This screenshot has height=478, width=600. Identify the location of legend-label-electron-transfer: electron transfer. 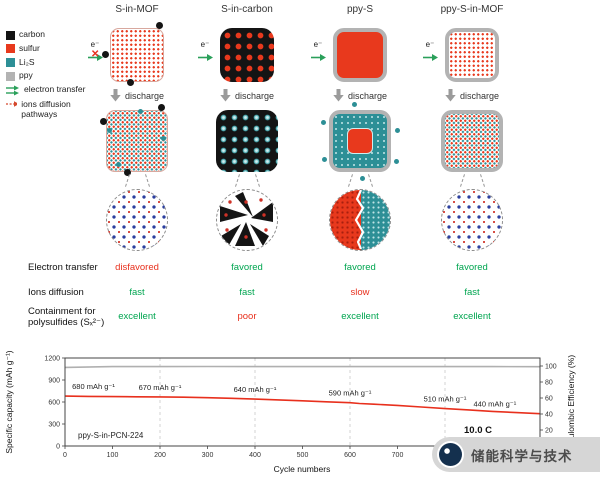
(55, 89).